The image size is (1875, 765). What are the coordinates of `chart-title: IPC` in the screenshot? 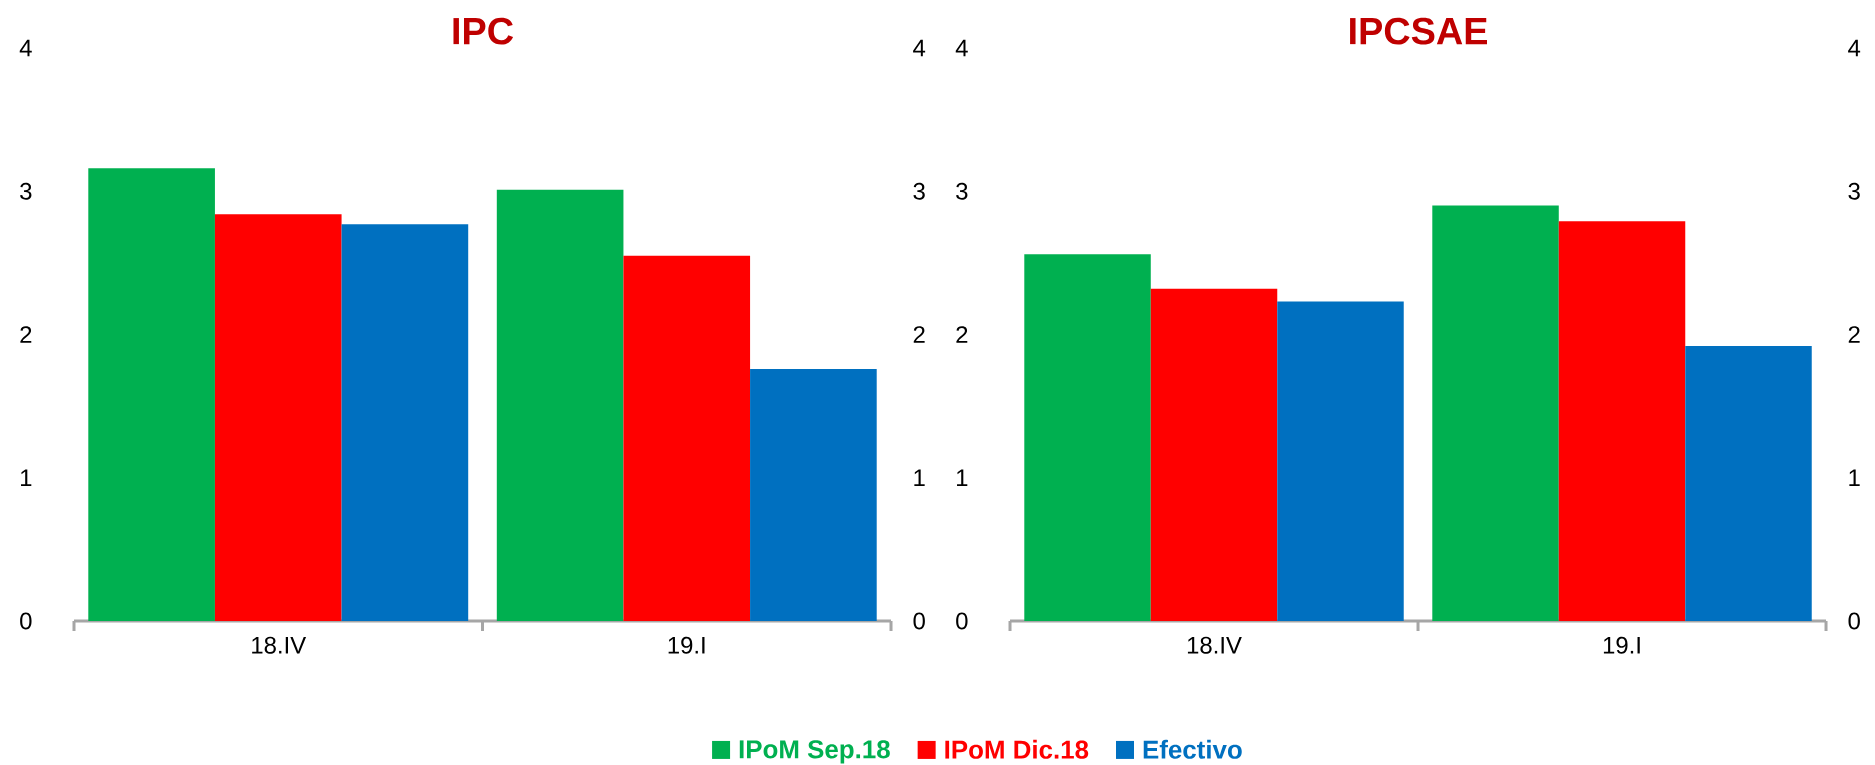 It's located at (483, 31).